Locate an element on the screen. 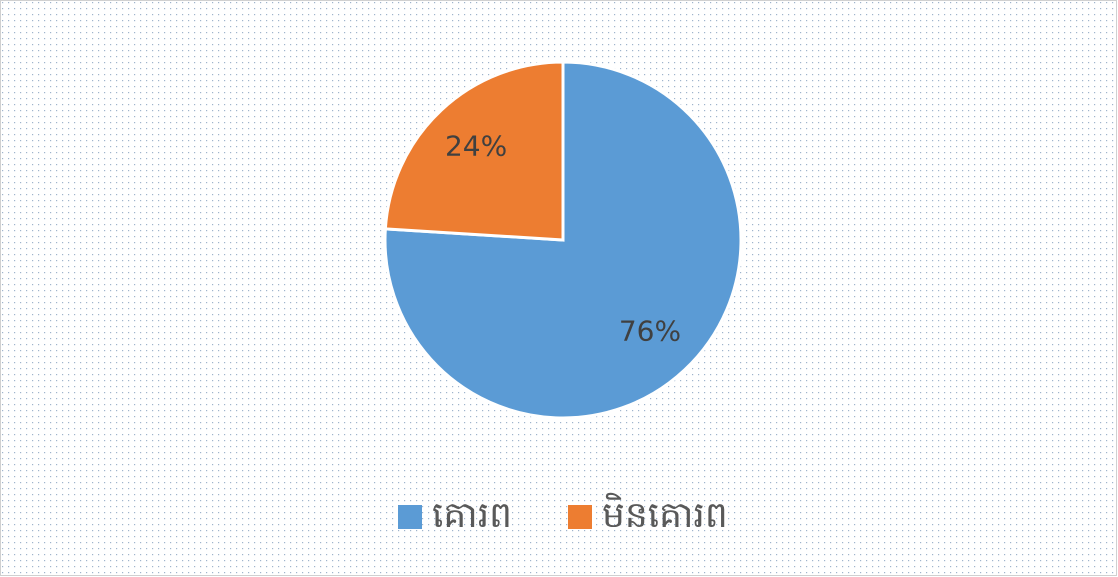  data-label: 76% is located at coordinates (650, 331).